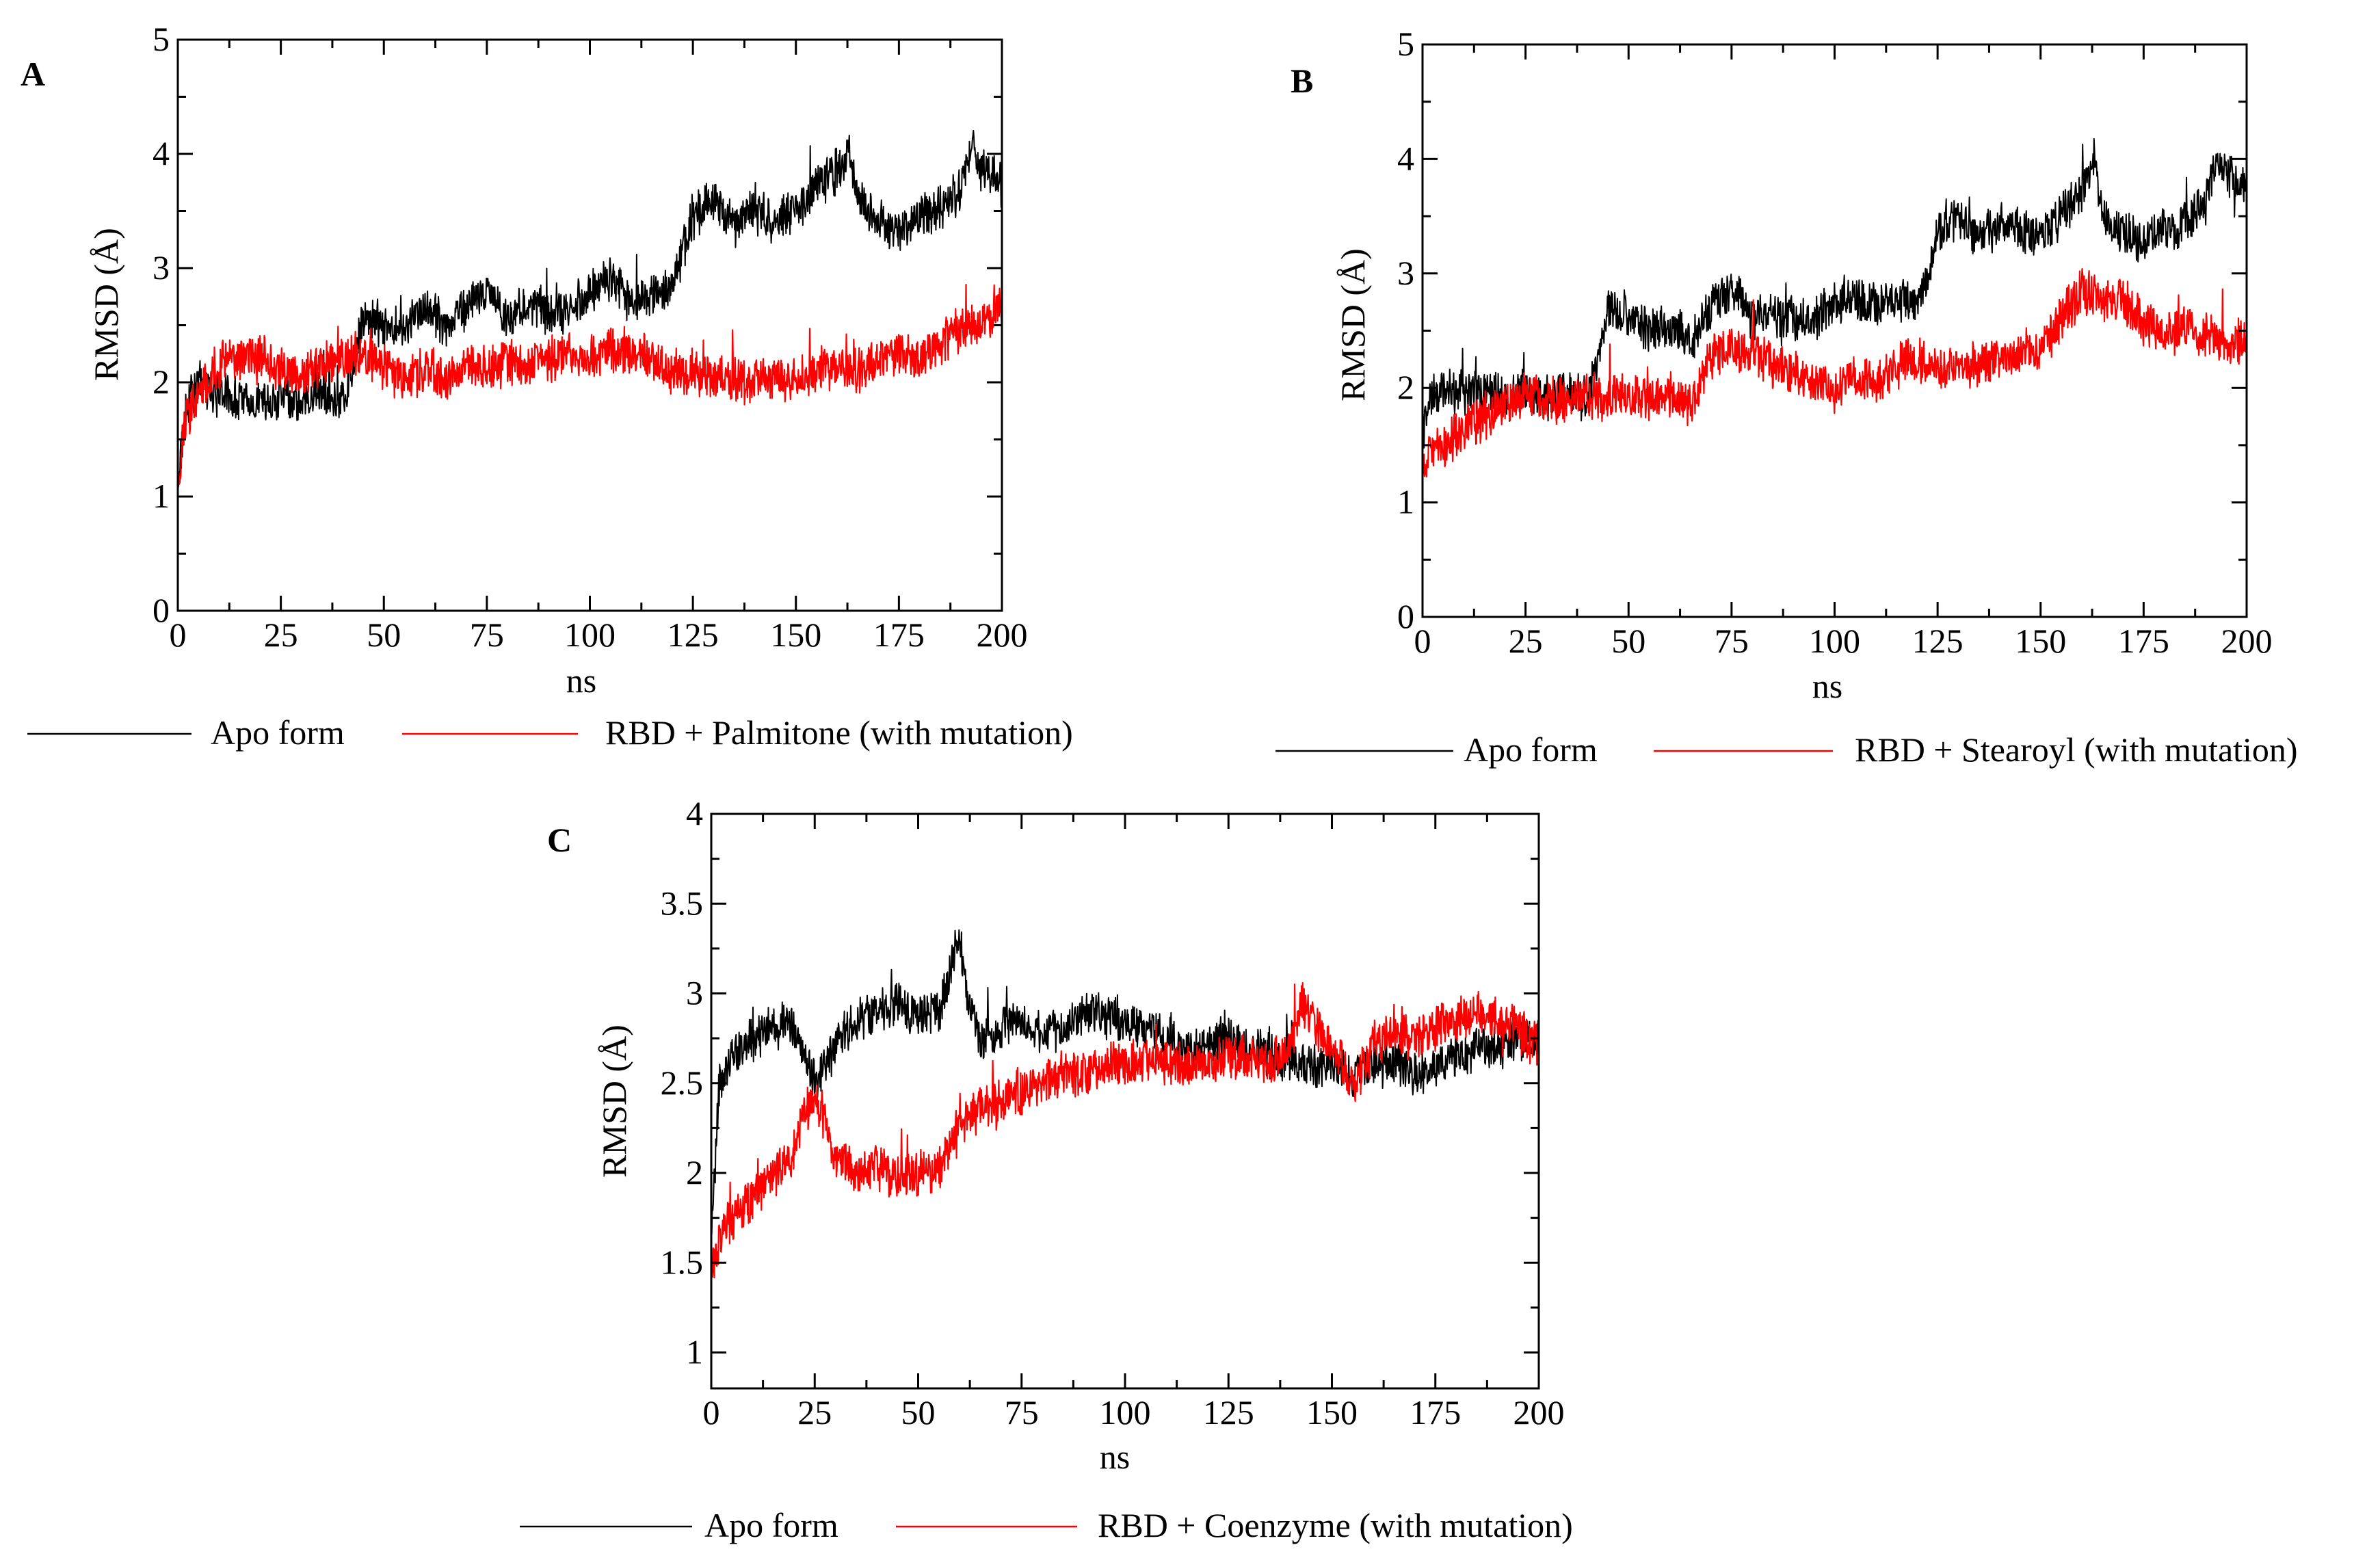 The width and height of the screenshot is (2380, 1558). I want to click on x-tick-label-c: 100, so click(1125, 1412).